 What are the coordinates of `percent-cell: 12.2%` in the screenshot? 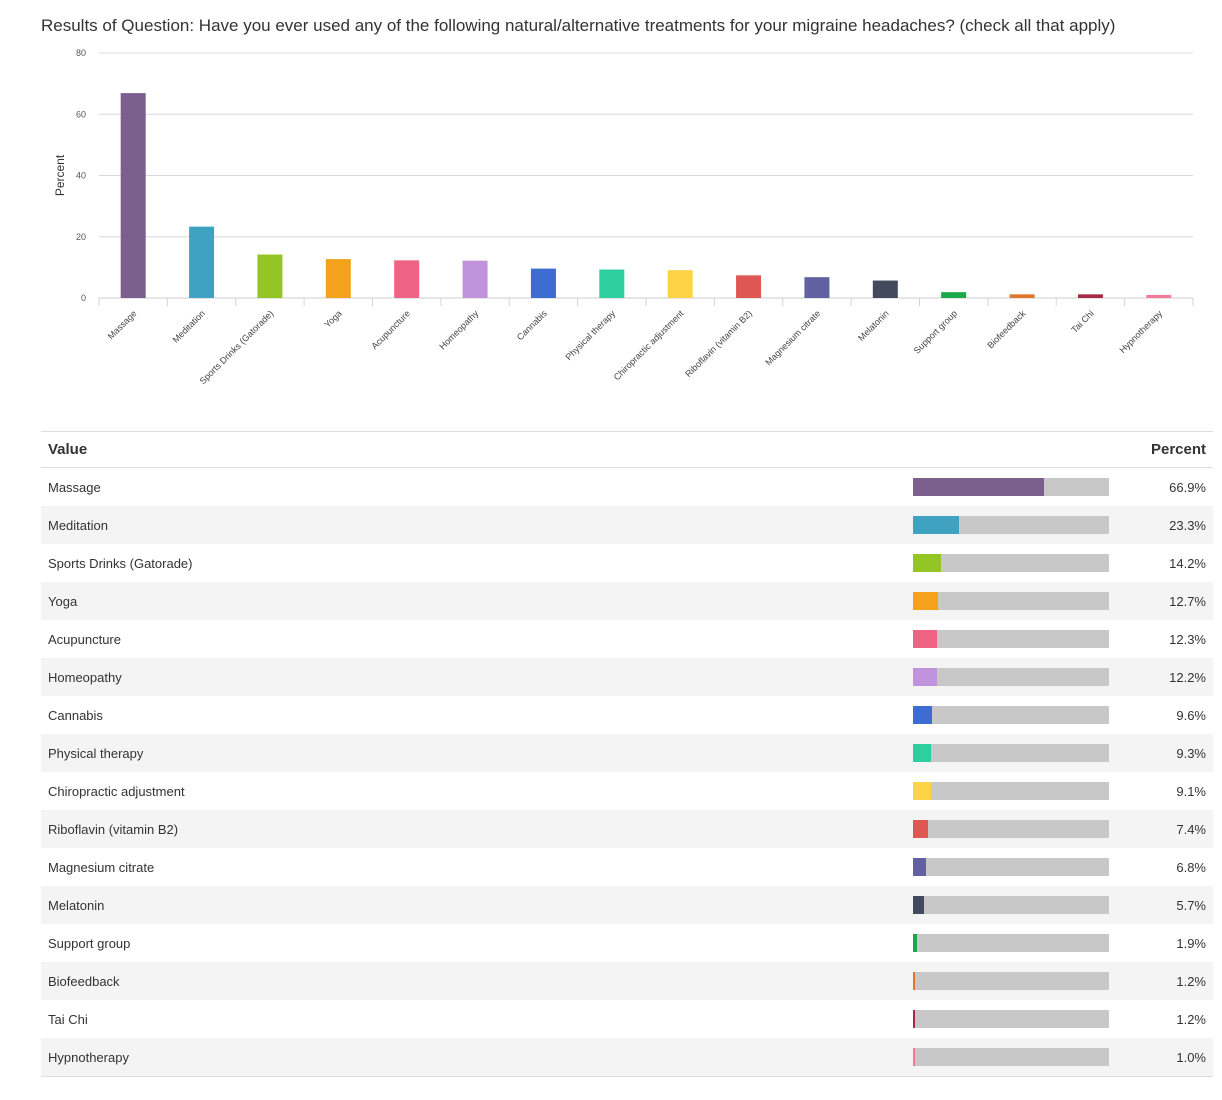 It's located at (1161, 677).